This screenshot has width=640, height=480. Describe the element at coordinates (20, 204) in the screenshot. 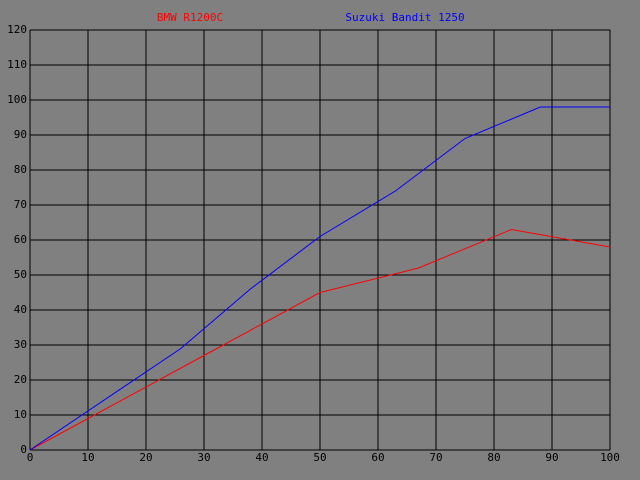

I see `y-tick-label: 70` at that location.